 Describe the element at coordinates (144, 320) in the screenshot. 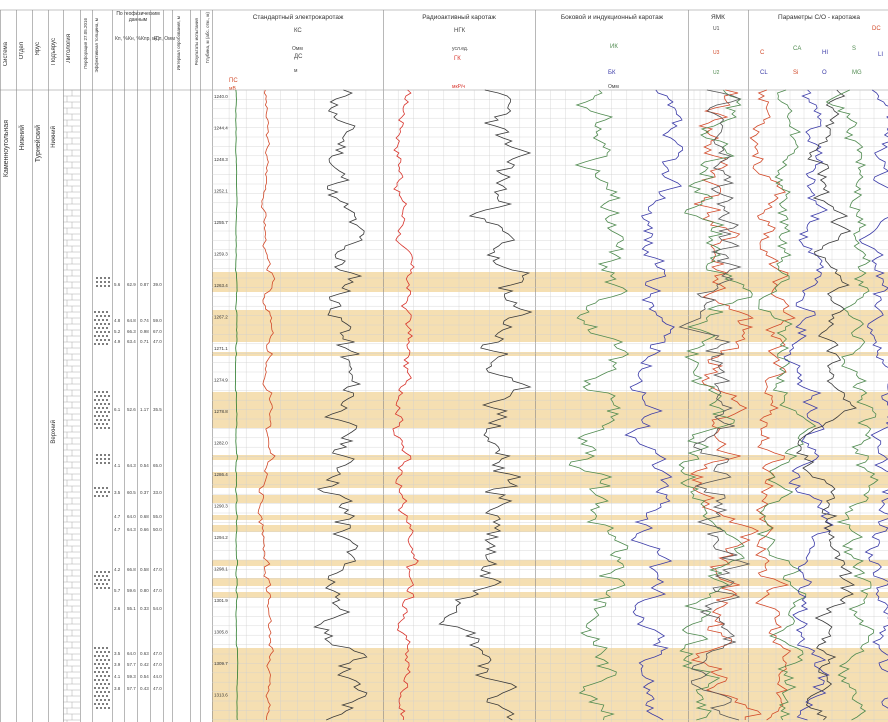

I see `interval-kpr-value: 0.74` at that location.